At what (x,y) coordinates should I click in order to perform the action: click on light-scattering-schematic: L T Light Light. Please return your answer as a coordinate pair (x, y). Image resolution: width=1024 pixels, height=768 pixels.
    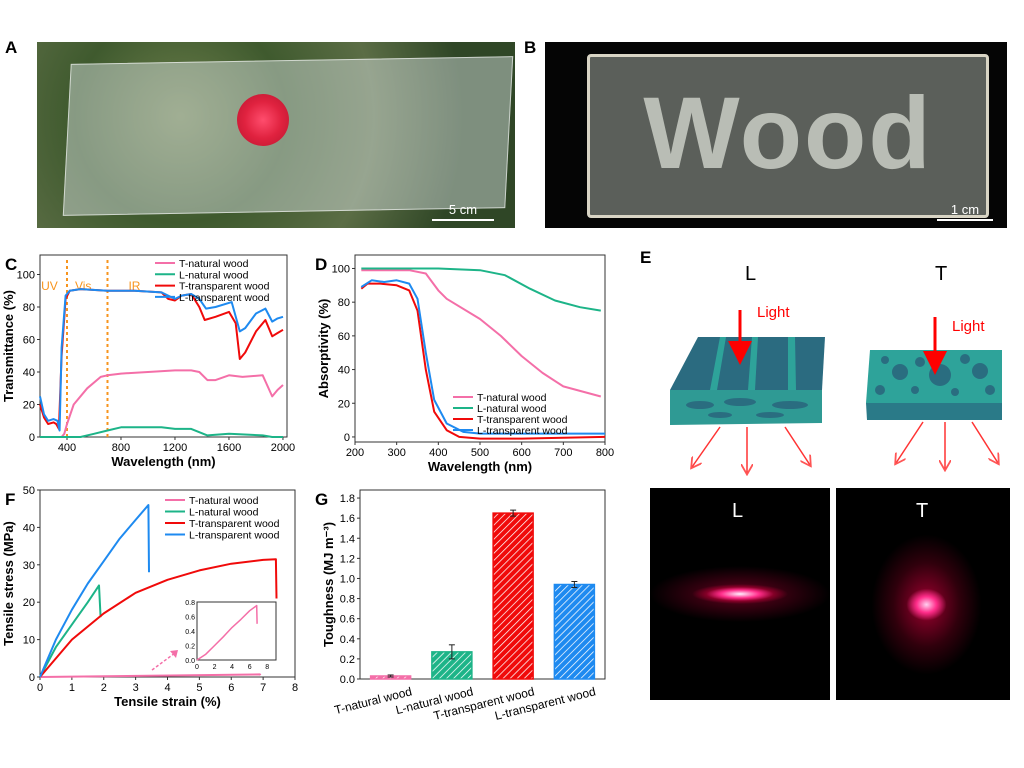
    Looking at the image, I should click on (836, 374).